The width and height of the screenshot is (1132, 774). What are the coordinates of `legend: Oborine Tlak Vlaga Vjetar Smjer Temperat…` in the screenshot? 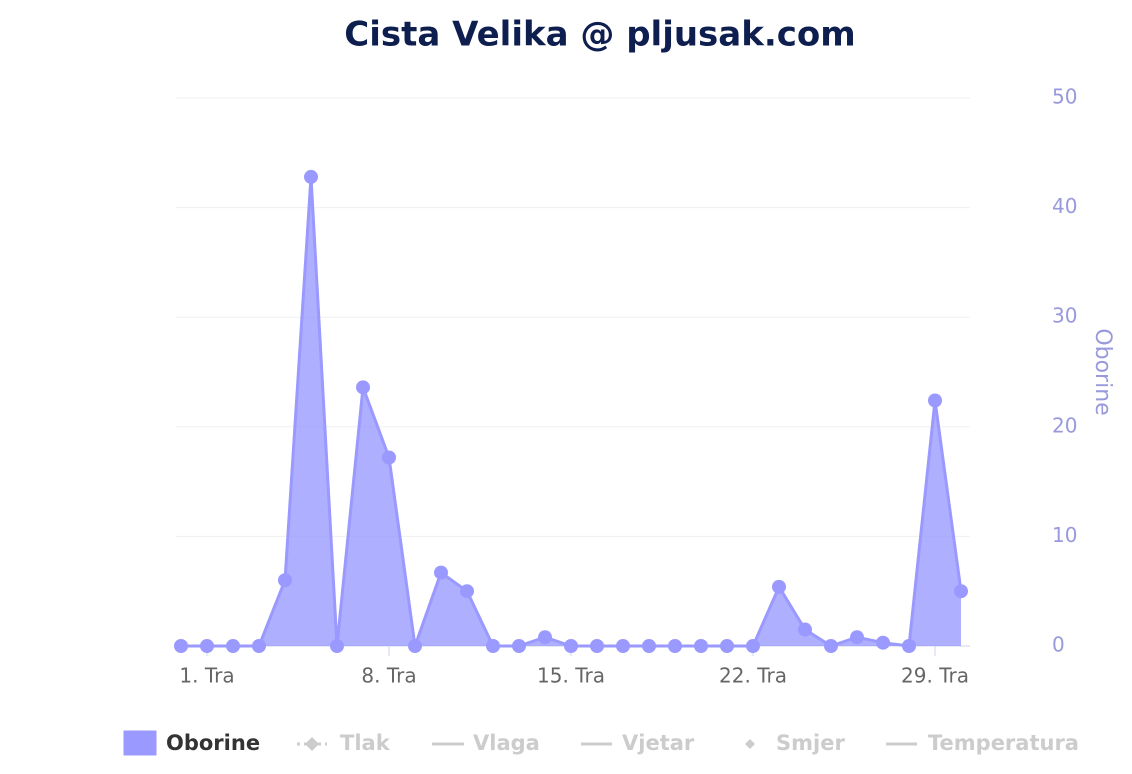 It's located at (601, 743).